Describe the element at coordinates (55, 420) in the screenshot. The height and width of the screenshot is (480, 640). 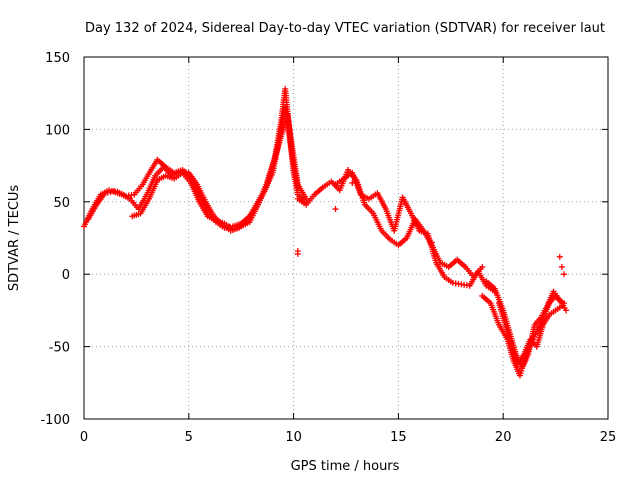
I see `y-tick-label: -100` at that location.